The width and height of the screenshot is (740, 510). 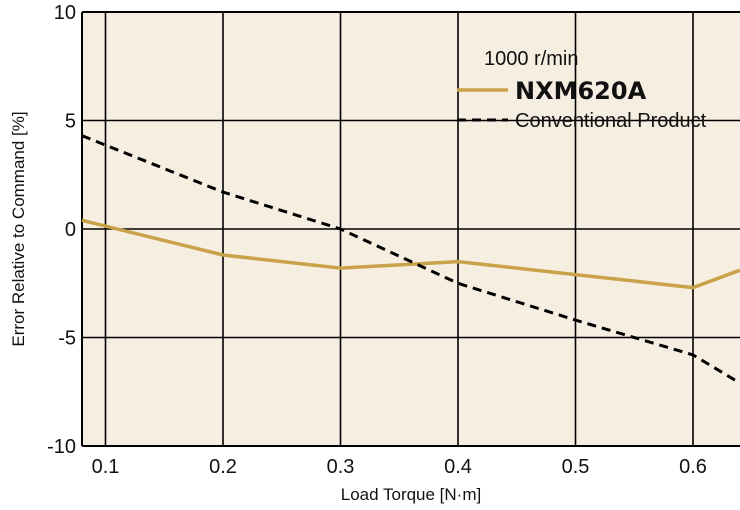 What do you see at coordinates (65, 13) in the screenshot?
I see `y-tick-label: 10` at bounding box center [65, 13].